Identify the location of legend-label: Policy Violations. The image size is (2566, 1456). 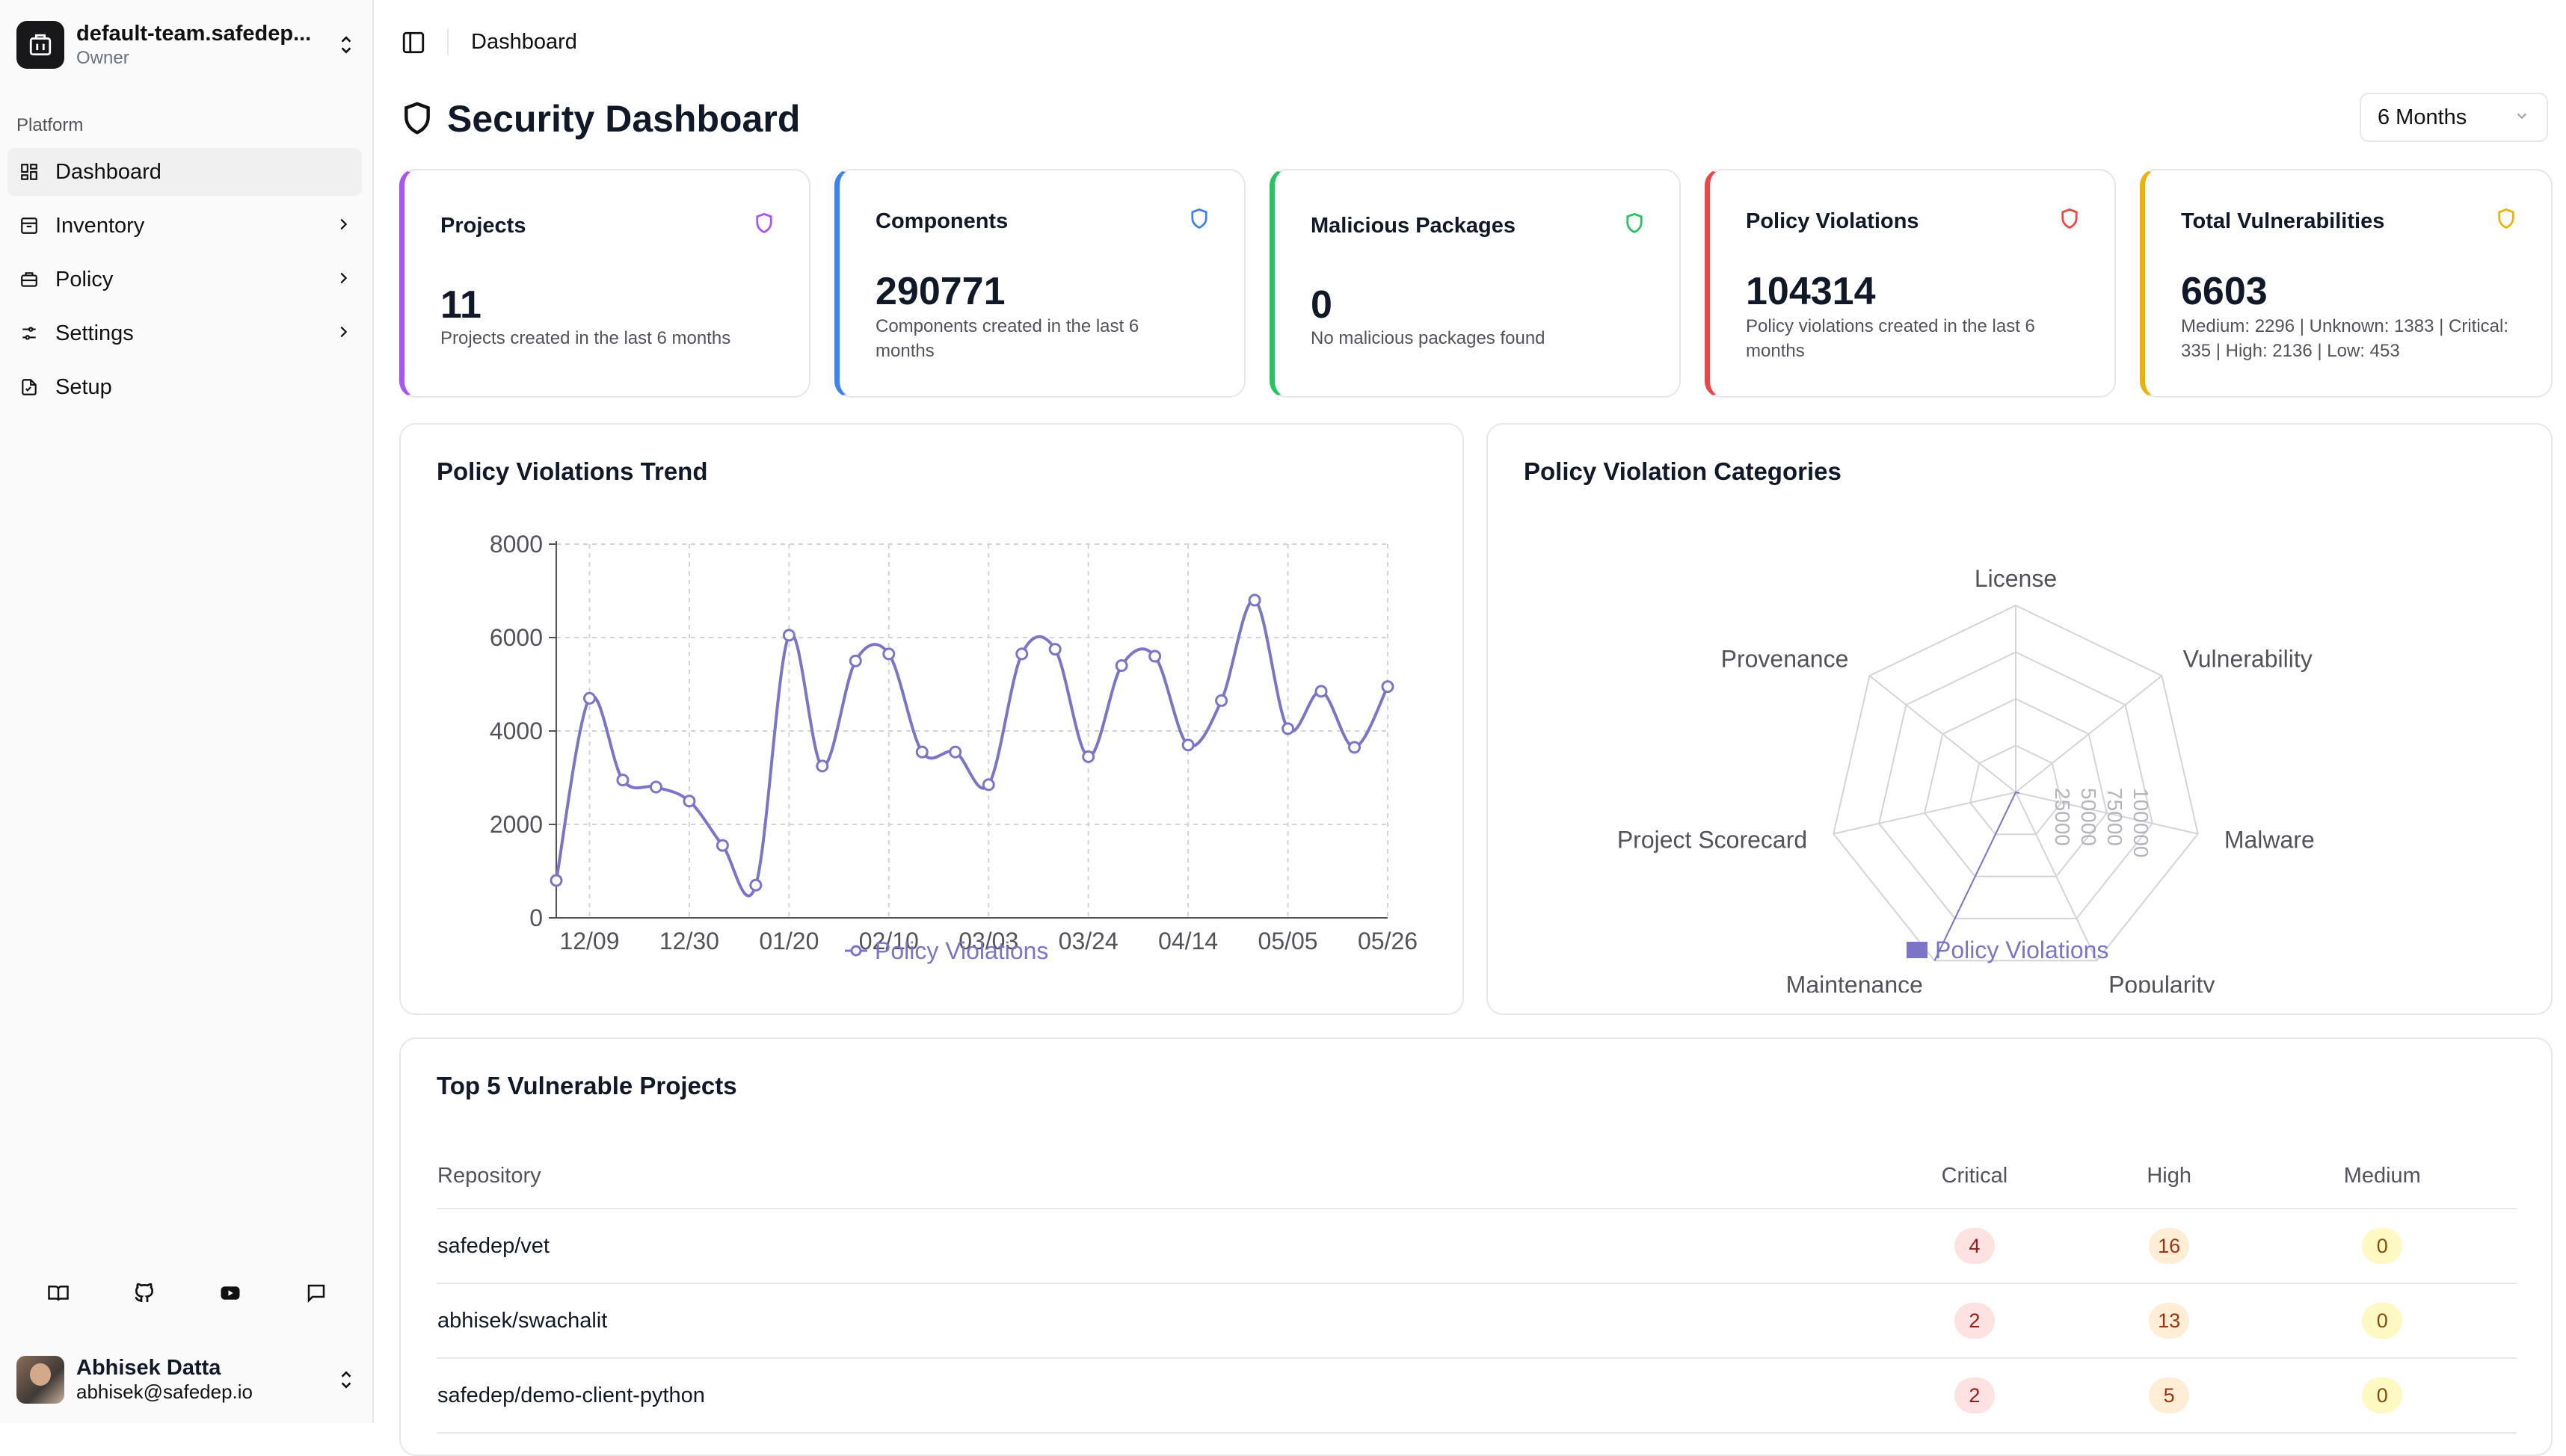
(961, 950).